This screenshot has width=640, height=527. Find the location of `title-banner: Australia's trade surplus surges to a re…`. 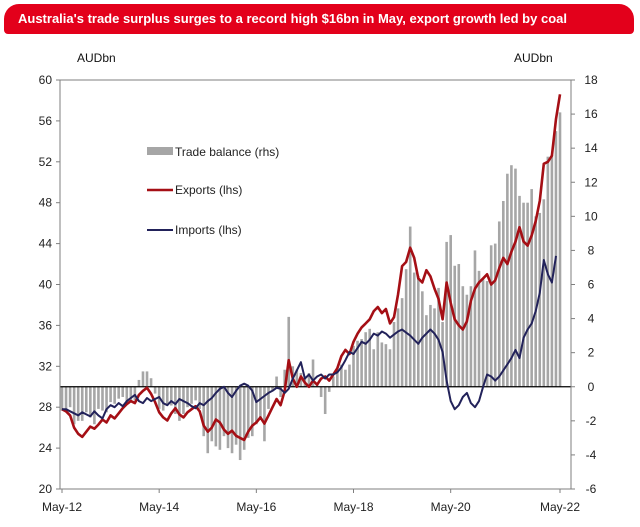

title-banner: Australia's trade surplus surges to a re… is located at coordinates (319, 19).